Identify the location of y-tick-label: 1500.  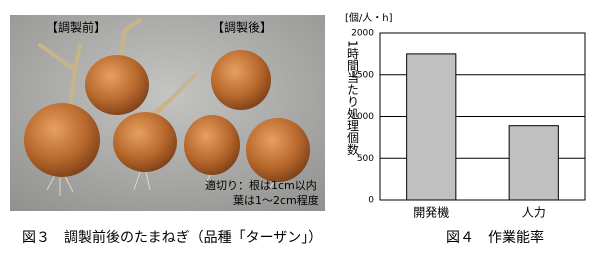
(362, 75).